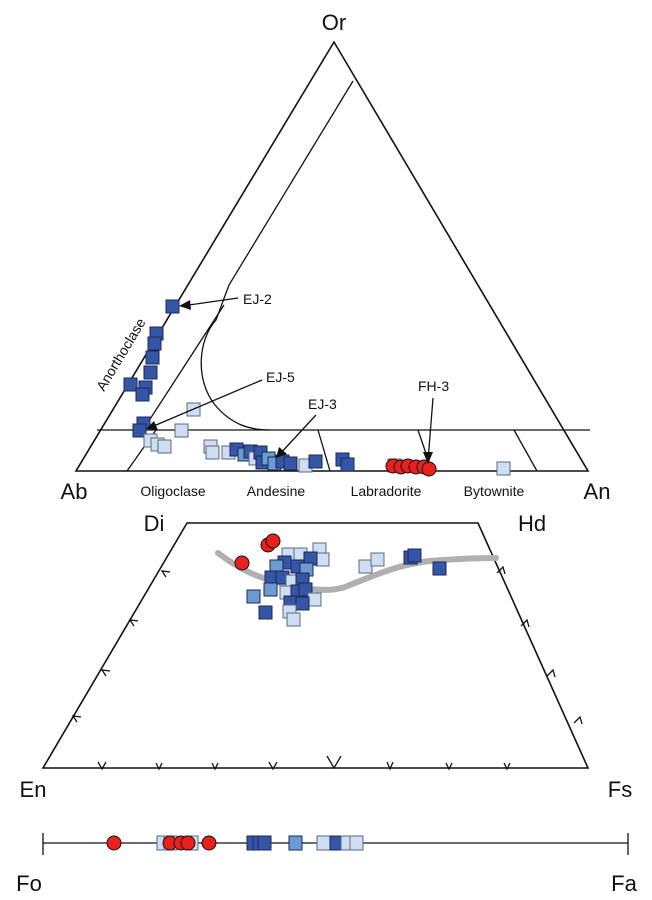  Describe the element at coordinates (494, 491) in the screenshot. I see `field-label-bytownite: Bytownite` at that location.